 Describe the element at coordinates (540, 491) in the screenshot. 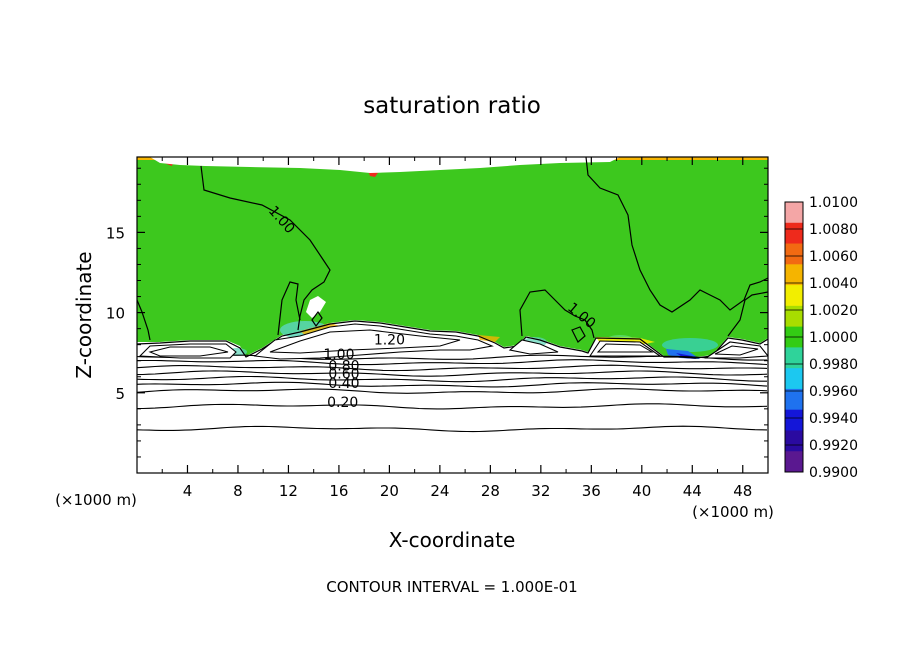

I see `x-tick-label: 32` at that location.